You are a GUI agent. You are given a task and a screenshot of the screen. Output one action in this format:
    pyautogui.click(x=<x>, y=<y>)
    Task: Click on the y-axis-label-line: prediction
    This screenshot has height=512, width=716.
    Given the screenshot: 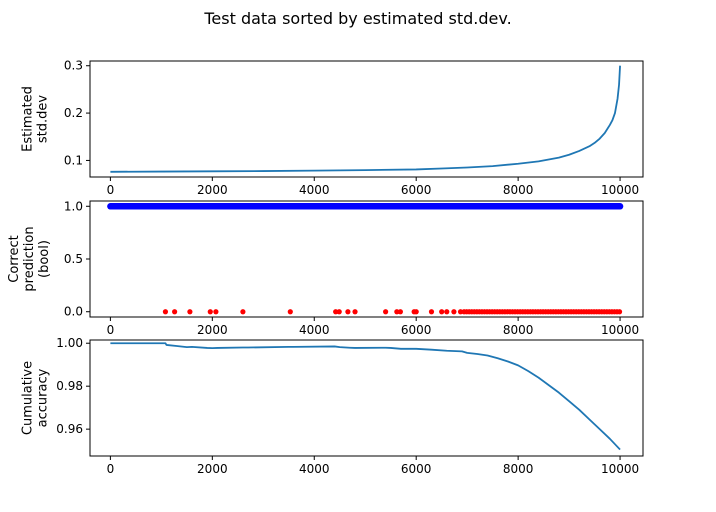 What is the action you would take?
    pyautogui.click(x=29, y=258)
    